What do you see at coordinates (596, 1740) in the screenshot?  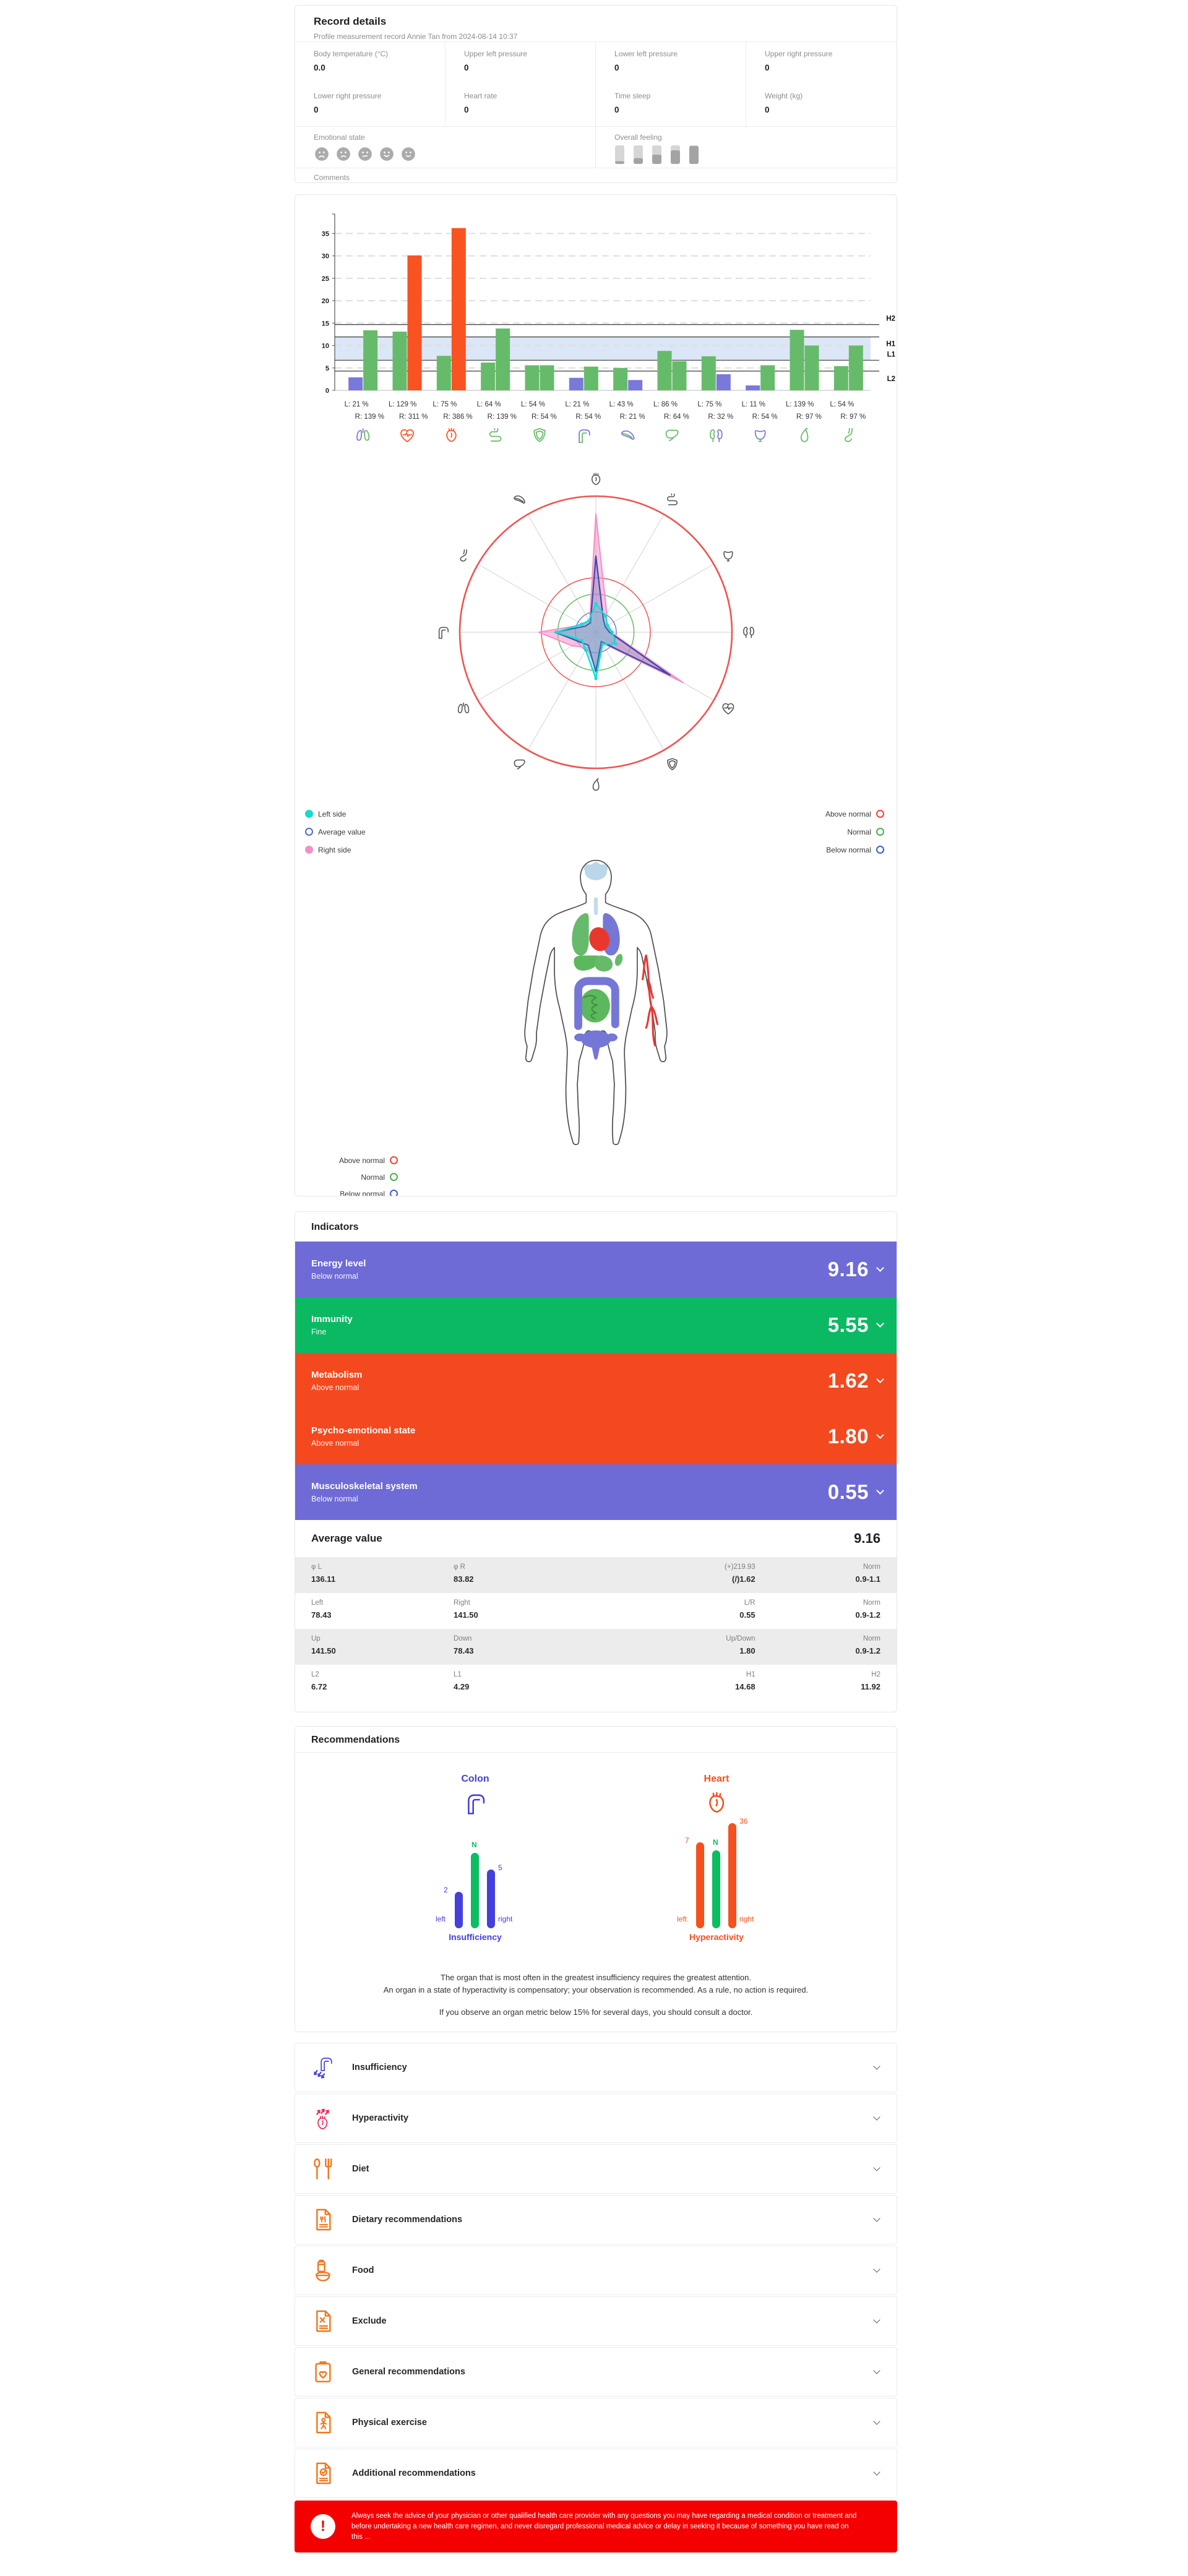 I see `recommendations-title: Recommendations` at bounding box center [596, 1740].